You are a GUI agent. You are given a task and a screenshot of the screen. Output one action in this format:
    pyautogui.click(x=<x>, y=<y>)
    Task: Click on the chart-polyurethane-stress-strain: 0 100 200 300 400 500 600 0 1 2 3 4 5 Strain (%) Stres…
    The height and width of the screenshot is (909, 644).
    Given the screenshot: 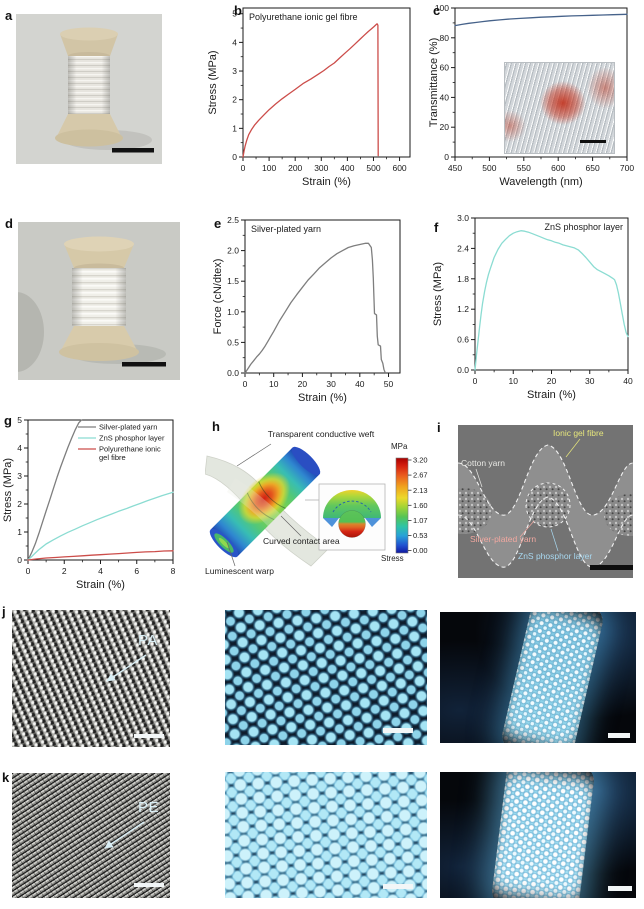 What is the action you would take?
    pyautogui.click(x=309, y=97)
    